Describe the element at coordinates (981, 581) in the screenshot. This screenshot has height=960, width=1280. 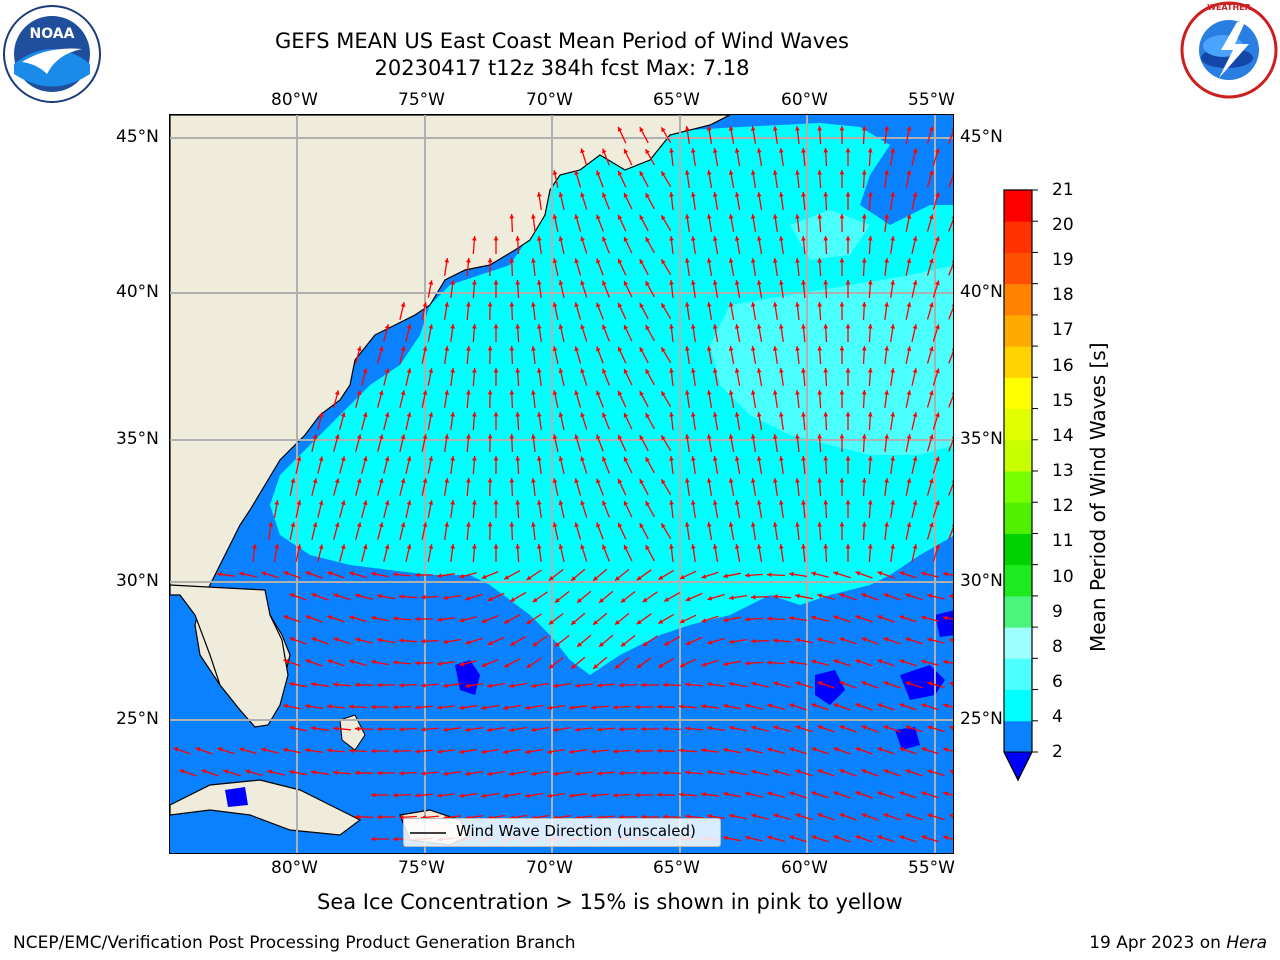
I see `lat-label-right: 30°N` at that location.